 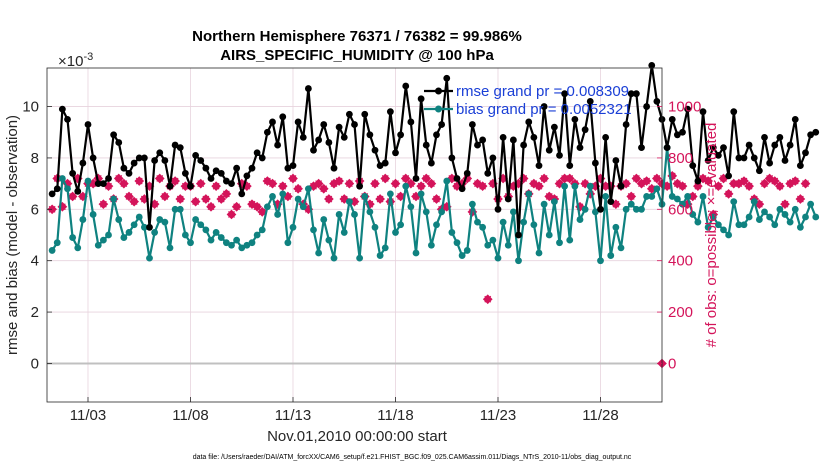 I want to click on chart-subtitle: AIRS_SPECIFIC_HUMIDITY @ 100 hPa, so click(x=357, y=55).